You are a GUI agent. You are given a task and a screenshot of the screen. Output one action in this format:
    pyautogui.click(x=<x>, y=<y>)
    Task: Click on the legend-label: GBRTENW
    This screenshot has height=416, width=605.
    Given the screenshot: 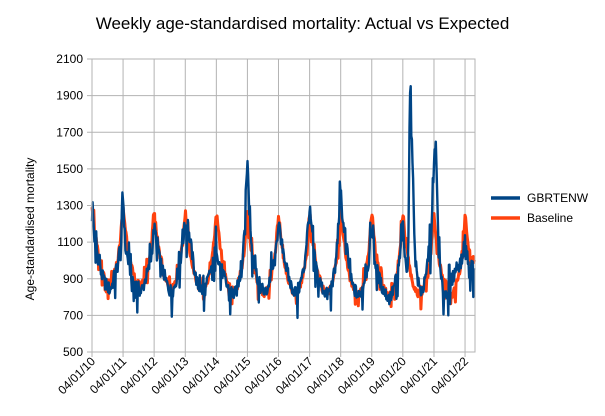 What is the action you would take?
    pyautogui.click(x=558, y=198)
    